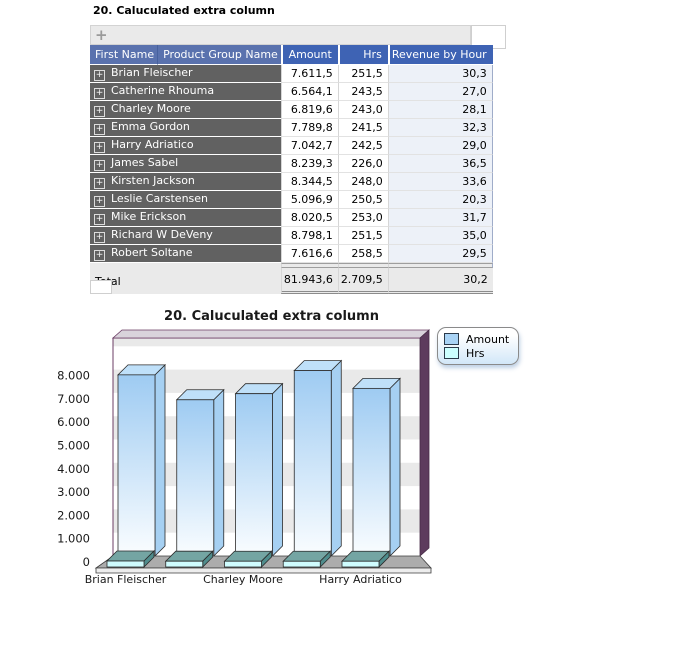 The image size is (700, 650). Describe the element at coordinates (309, 110) in the screenshot. I see `amount-cell: 6.819,6` at that location.